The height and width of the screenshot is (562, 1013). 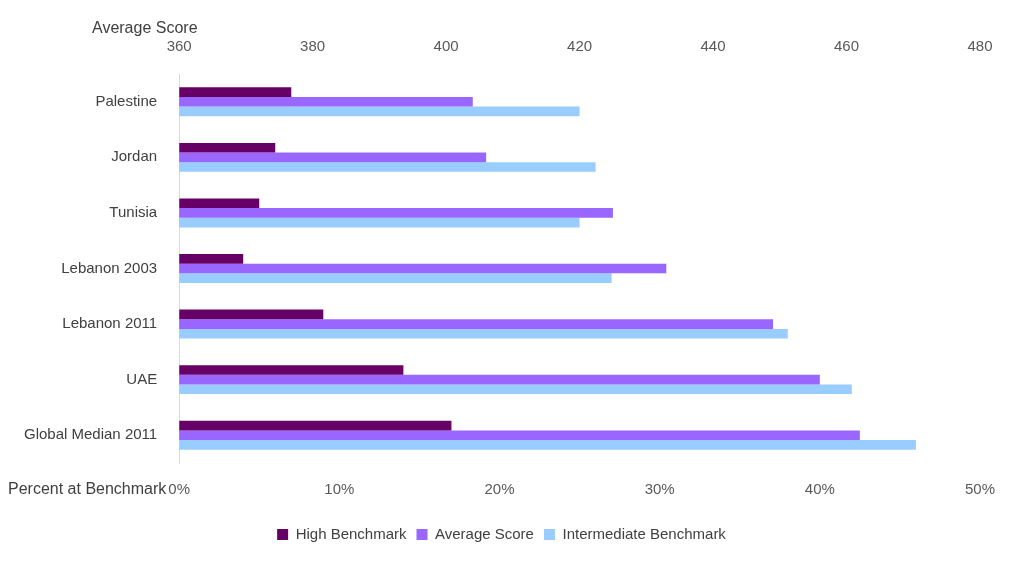 What do you see at coordinates (142, 378) in the screenshot?
I see `y-tick-label: UAE` at bounding box center [142, 378].